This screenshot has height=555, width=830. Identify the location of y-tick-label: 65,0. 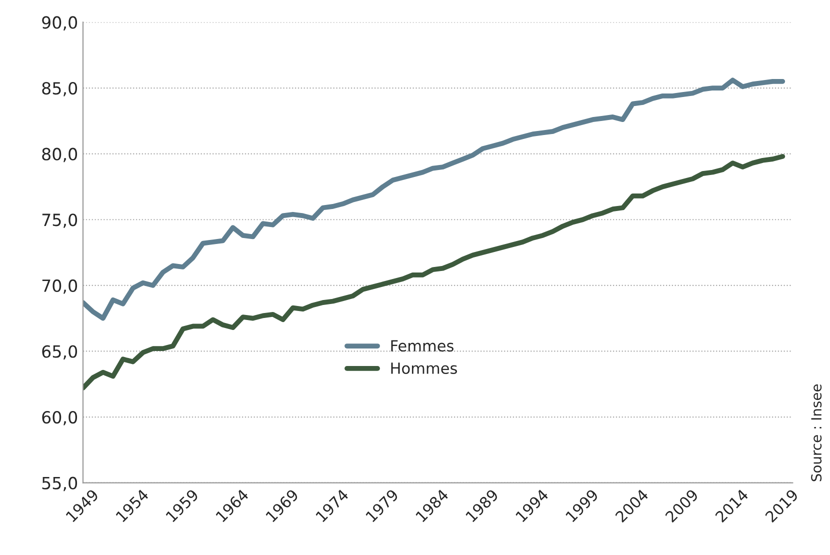
(60, 352).